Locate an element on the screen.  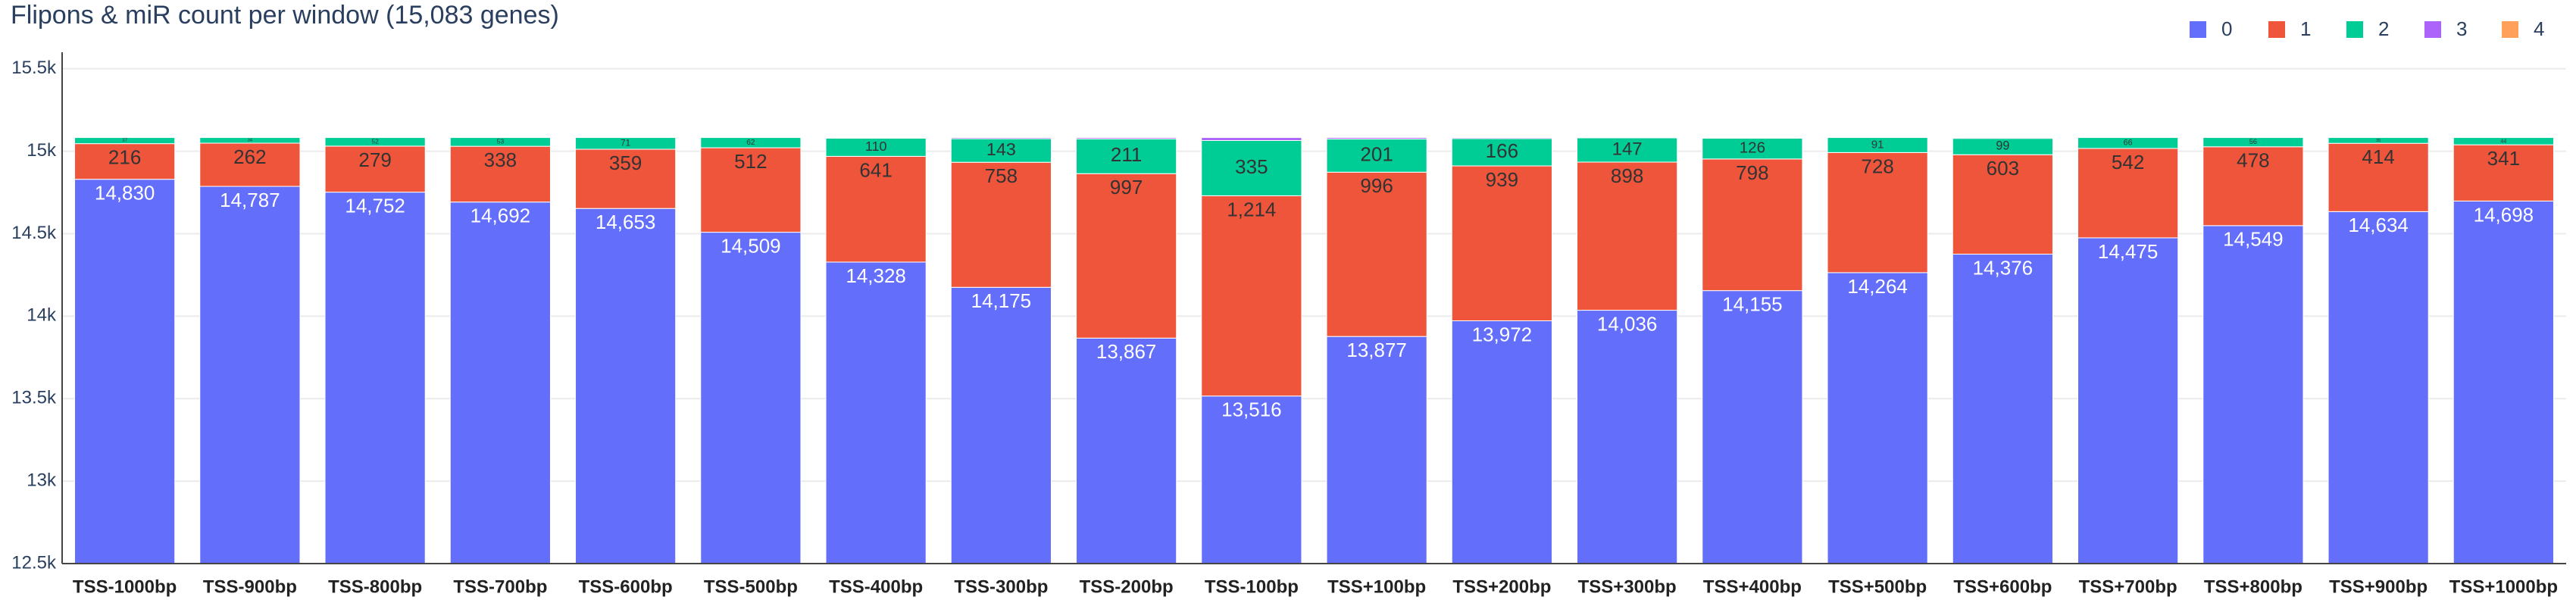
value-label: 44 is located at coordinates (2503, 141).